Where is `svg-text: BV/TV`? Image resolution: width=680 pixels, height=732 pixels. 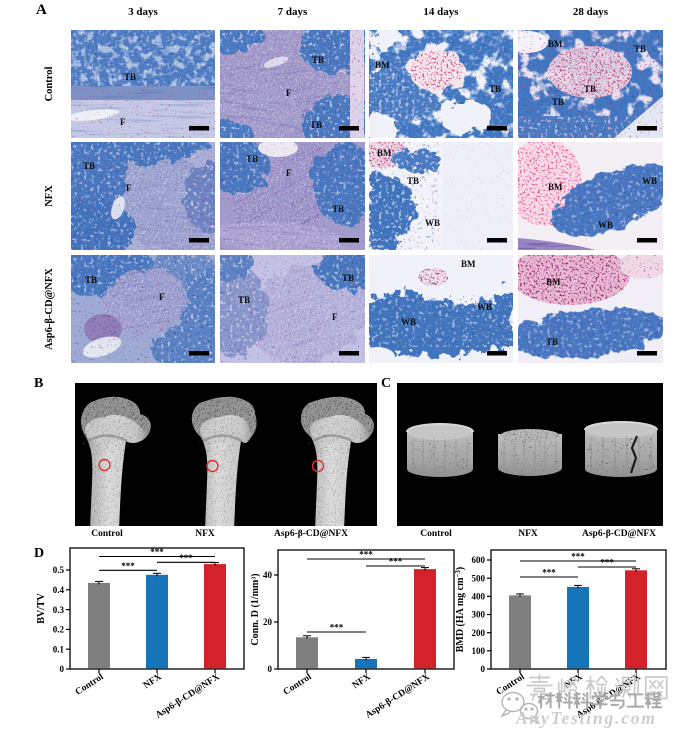 svg-text: BV/TV is located at coordinates (41, 607).